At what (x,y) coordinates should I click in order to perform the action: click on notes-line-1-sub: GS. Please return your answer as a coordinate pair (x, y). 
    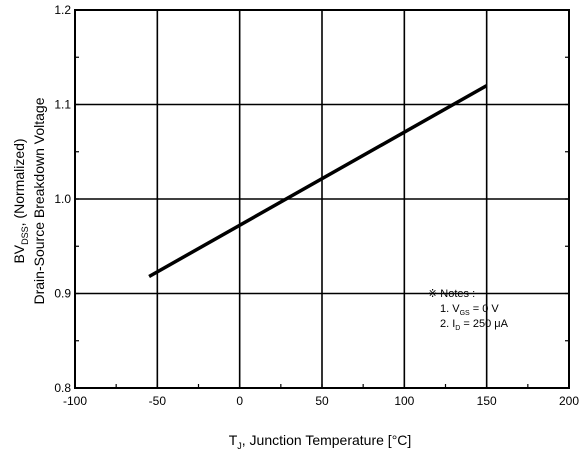
    Looking at the image, I should click on (465, 313).